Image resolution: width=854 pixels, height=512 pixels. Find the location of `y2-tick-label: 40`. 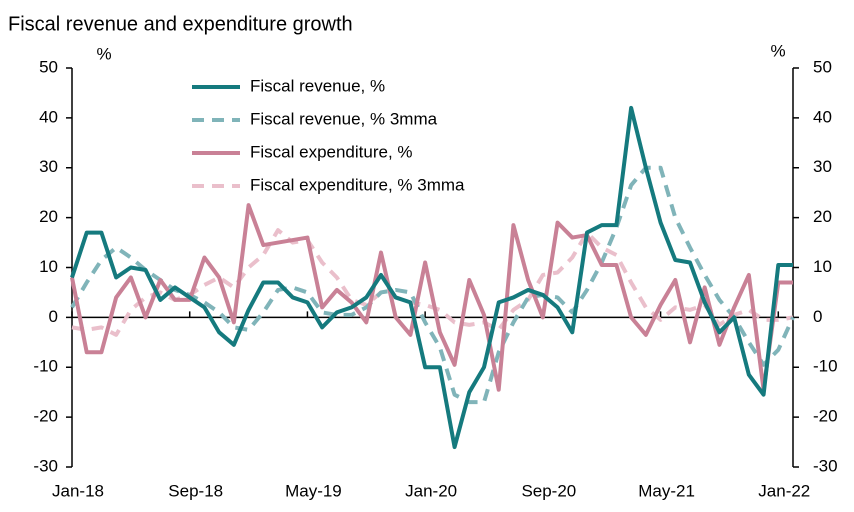

y2-tick-label: 40 is located at coordinates (822, 116).